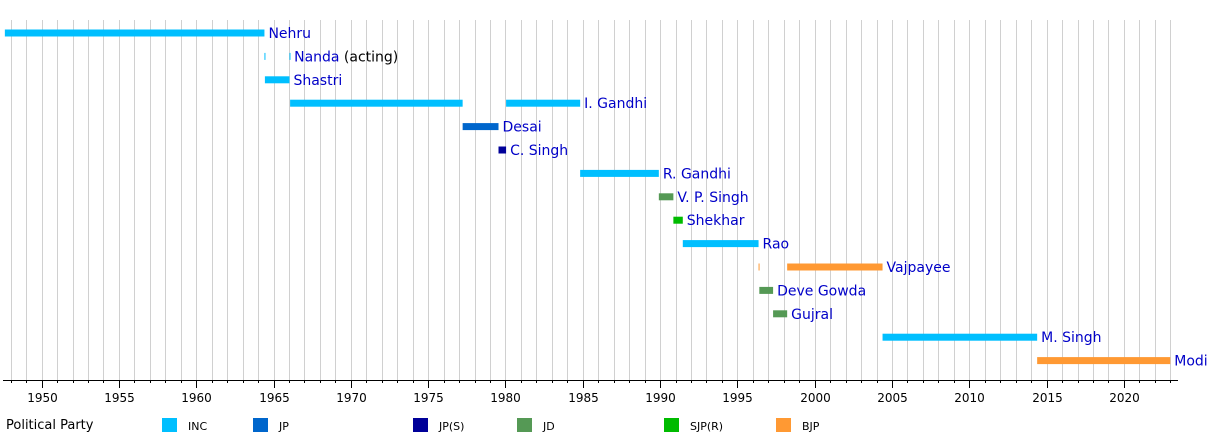  Describe the element at coordinates (548, 426) in the screenshot. I see `legend-label: JD` at that location.